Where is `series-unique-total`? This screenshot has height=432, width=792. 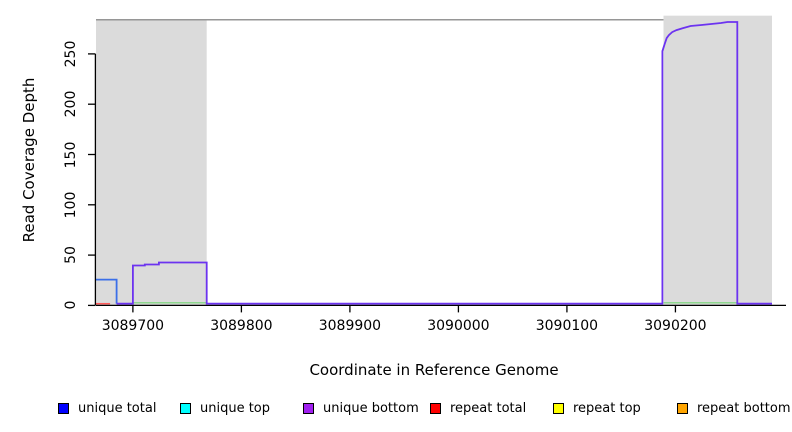 series-unique-total is located at coordinates (107, 291).